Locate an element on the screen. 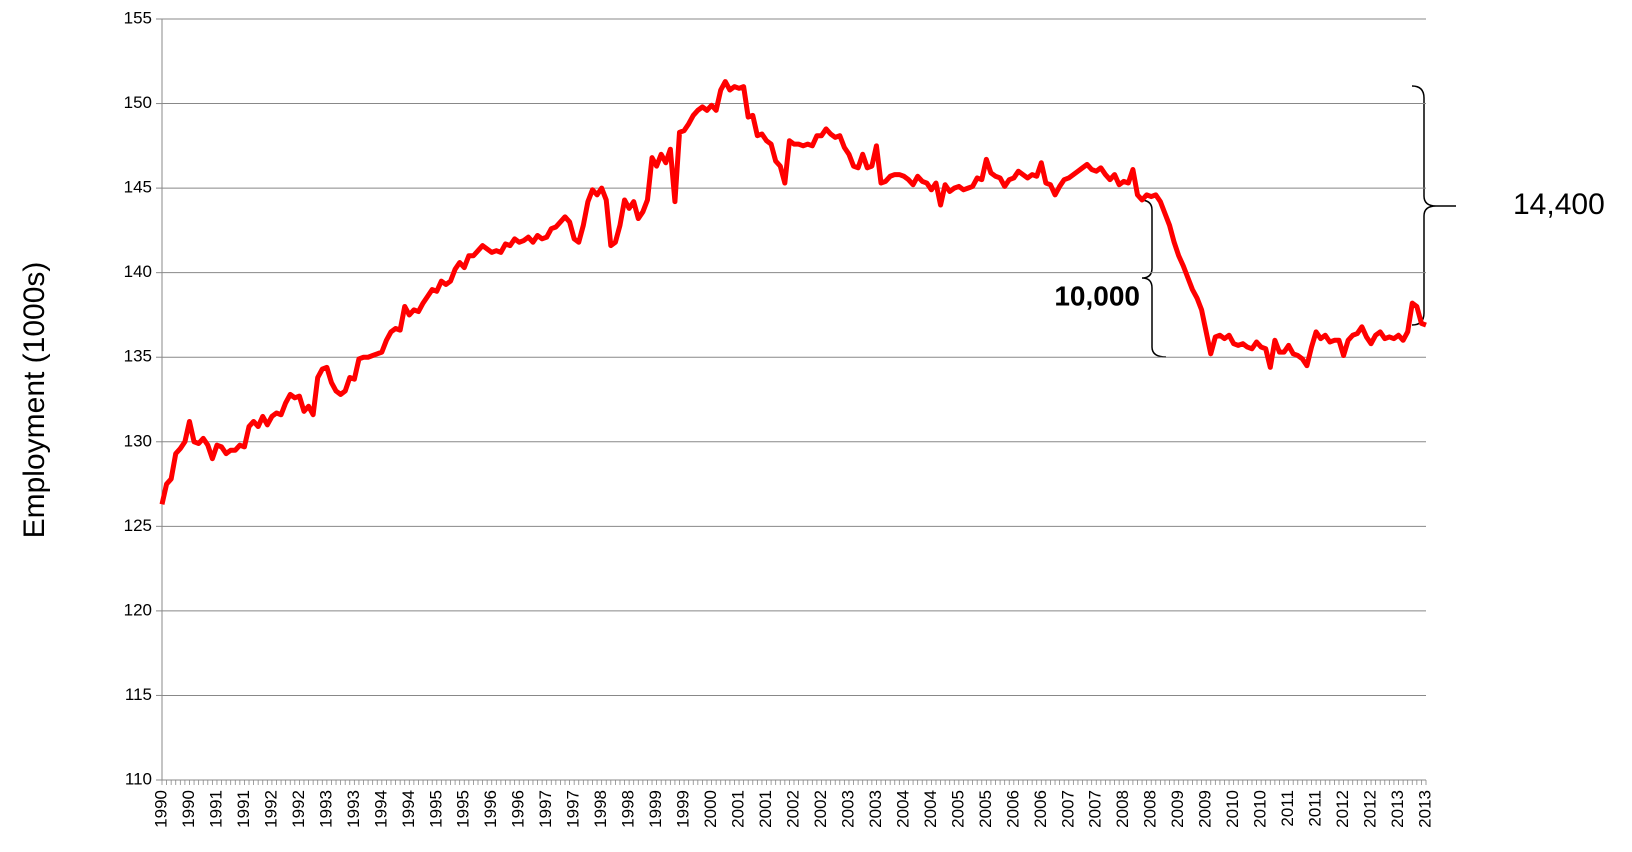 The image size is (1632, 852). y-tick-label: 150 is located at coordinates (138, 102).